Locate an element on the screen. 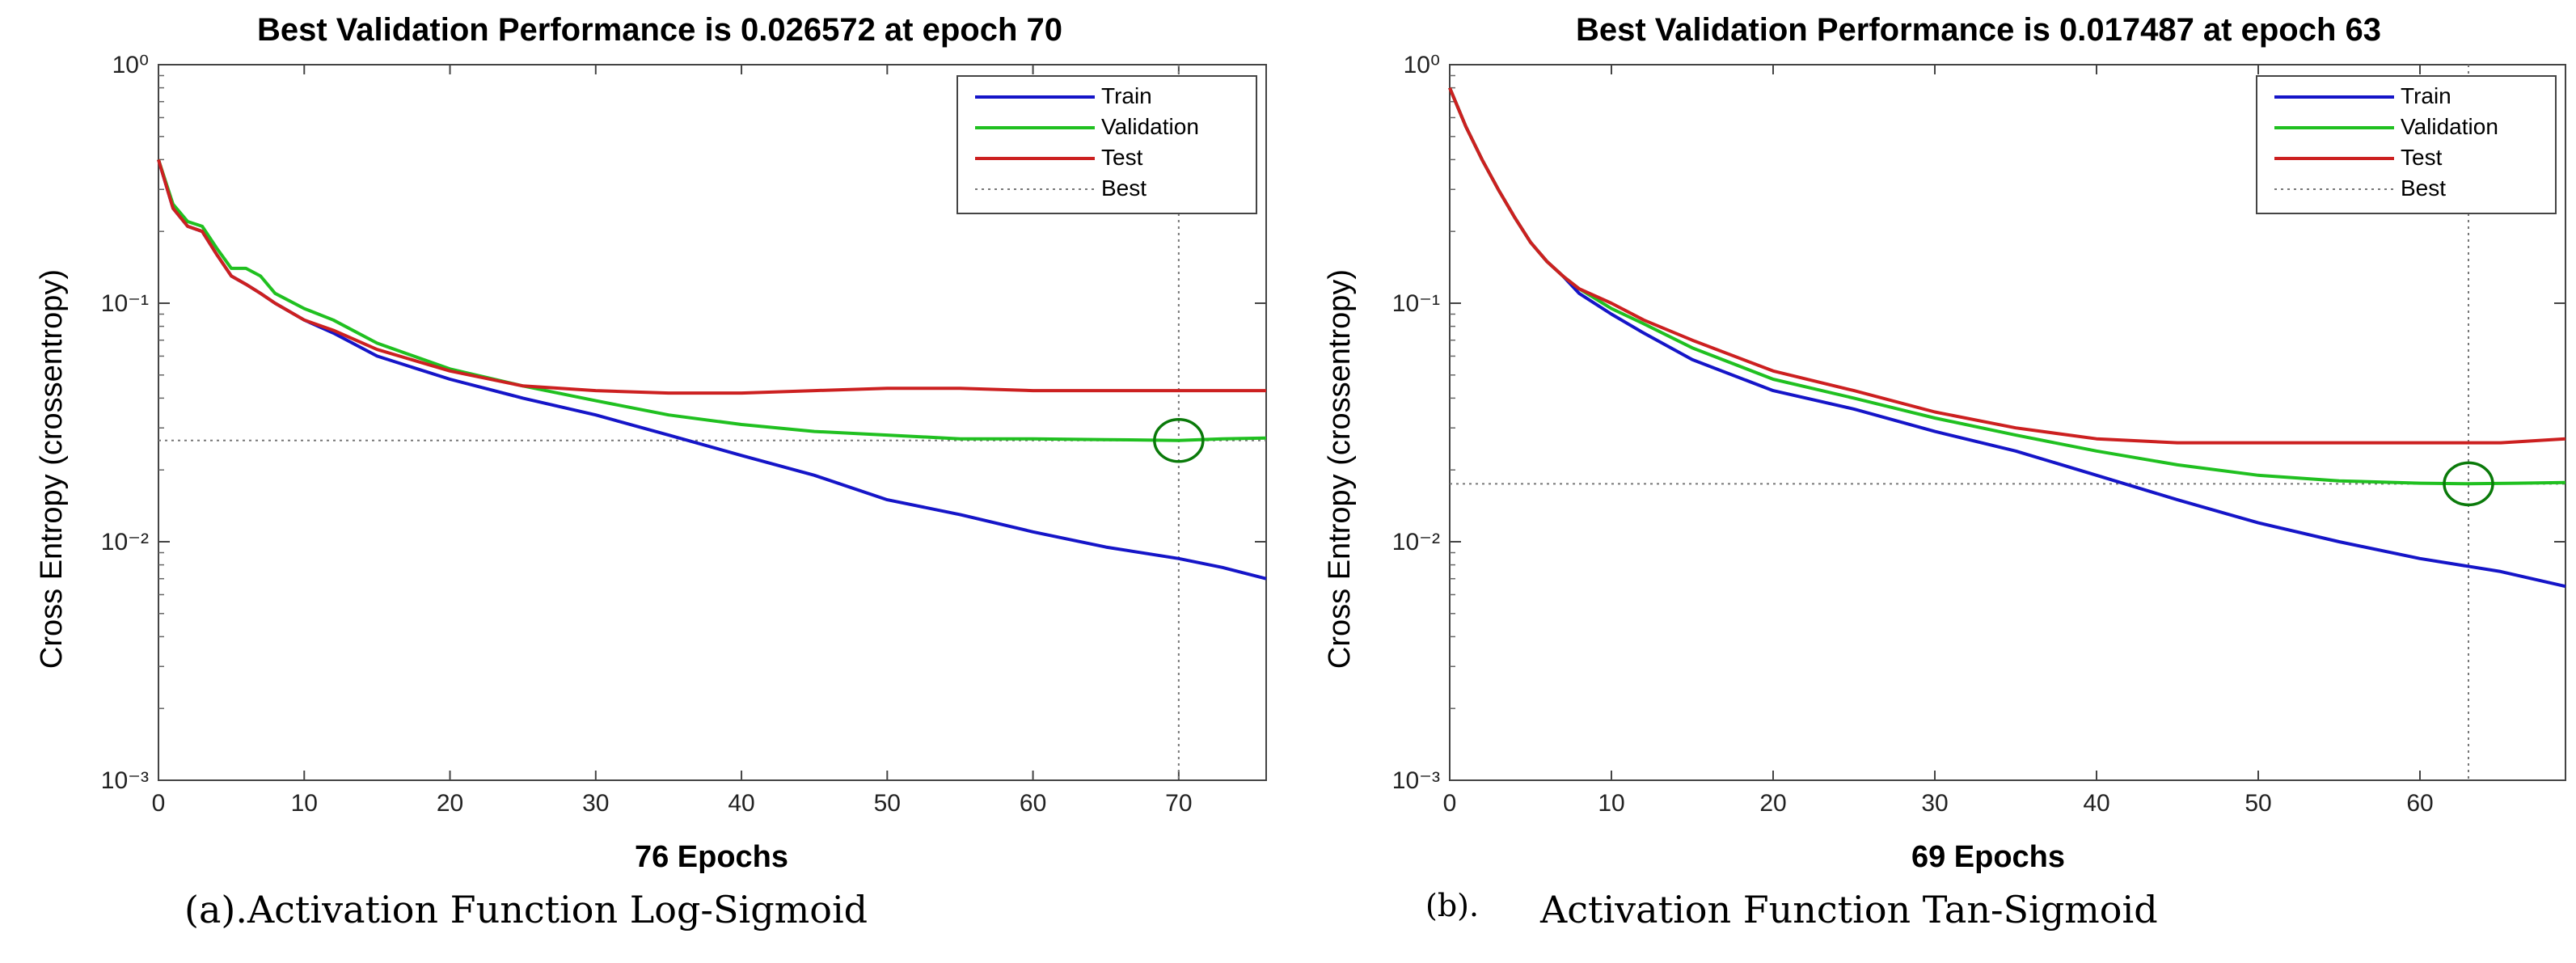  caption: (a).Activation Function Log-Sigmoid is located at coordinates (526, 909).